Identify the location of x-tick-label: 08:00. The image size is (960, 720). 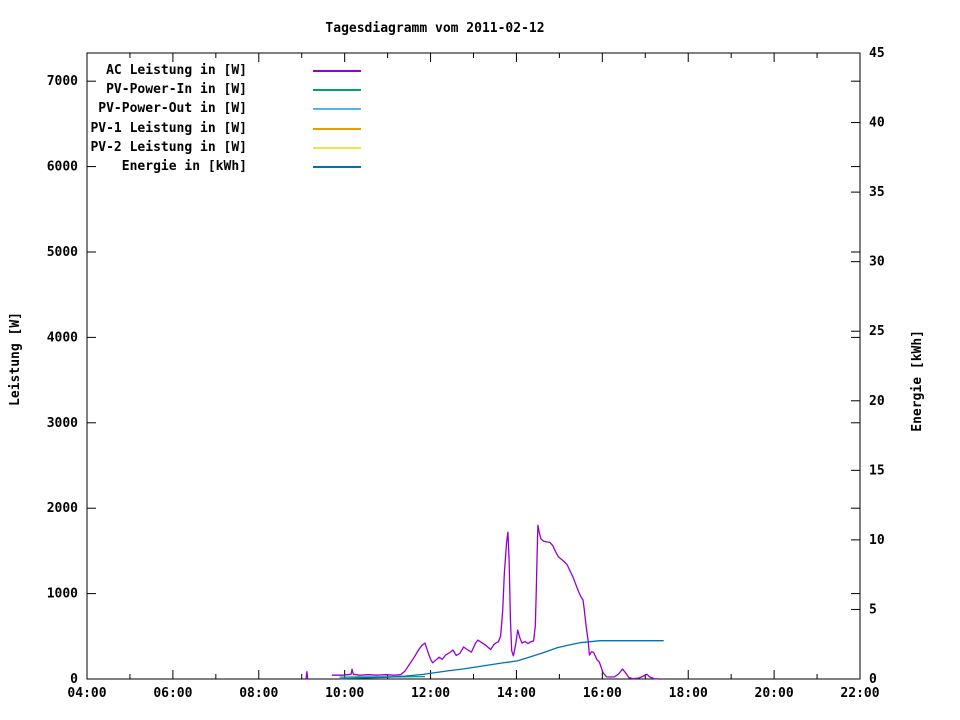
(258, 693).